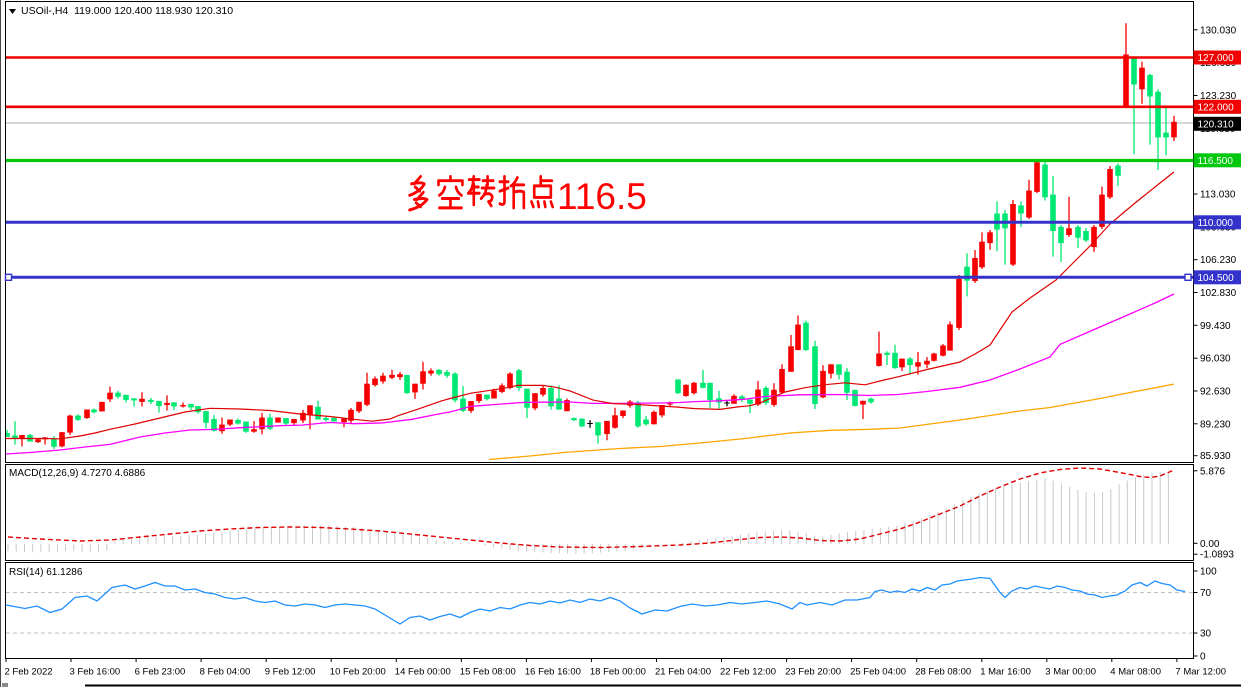 Image resolution: width=1241 pixels, height=687 pixels. What do you see at coordinates (813, 672) in the screenshot?
I see `svg-text: 23 Feb 20:00` at bounding box center [813, 672].